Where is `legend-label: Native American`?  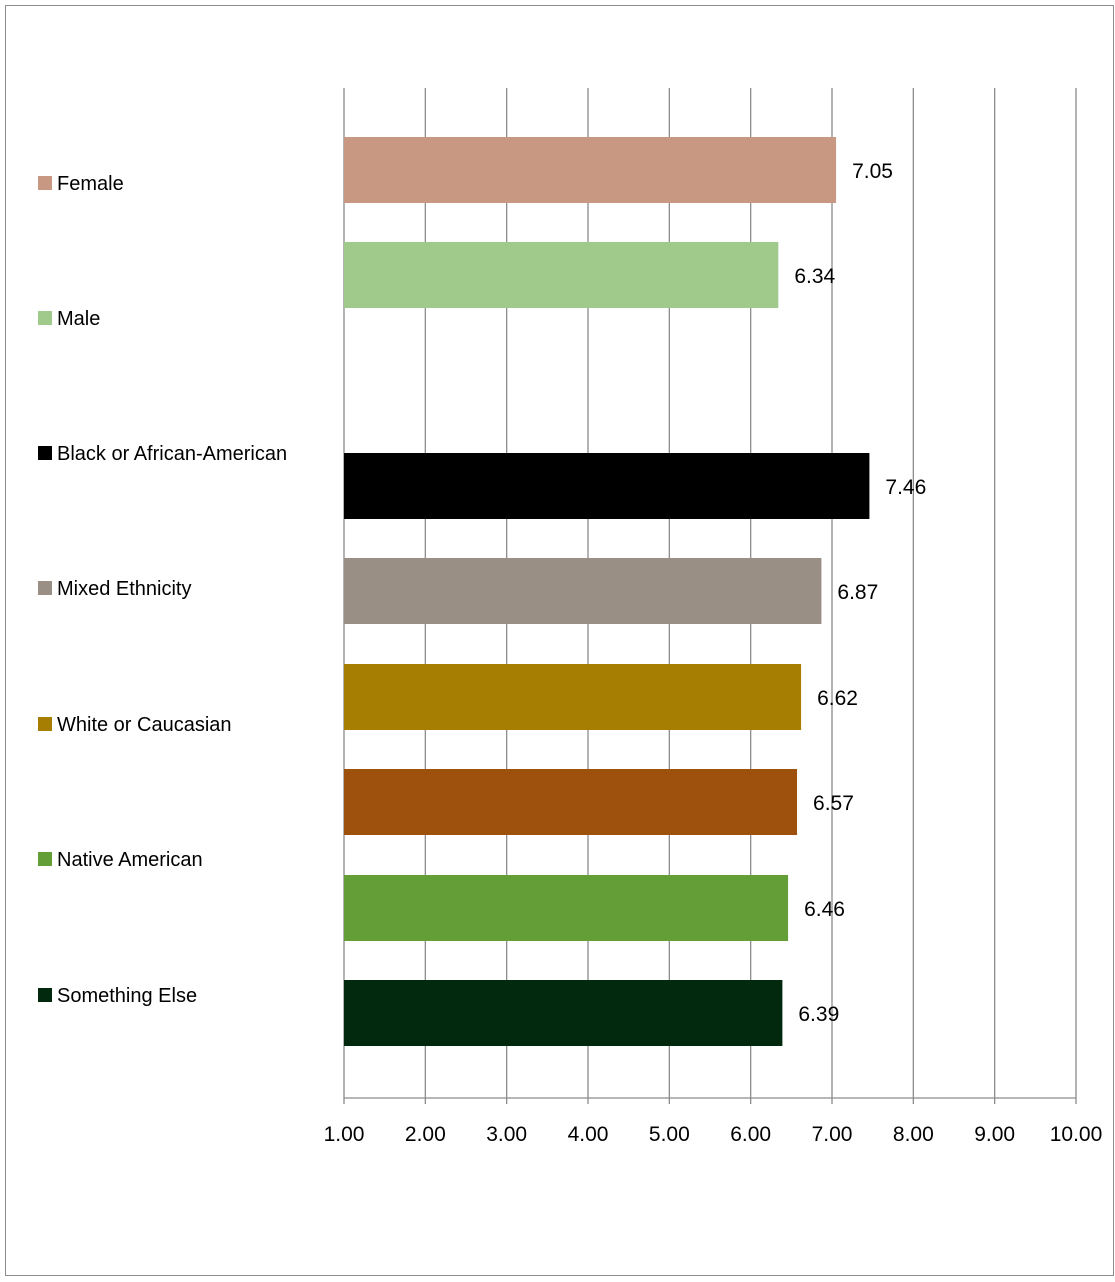 legend-label: Native American is located at coordinates (130, 860).